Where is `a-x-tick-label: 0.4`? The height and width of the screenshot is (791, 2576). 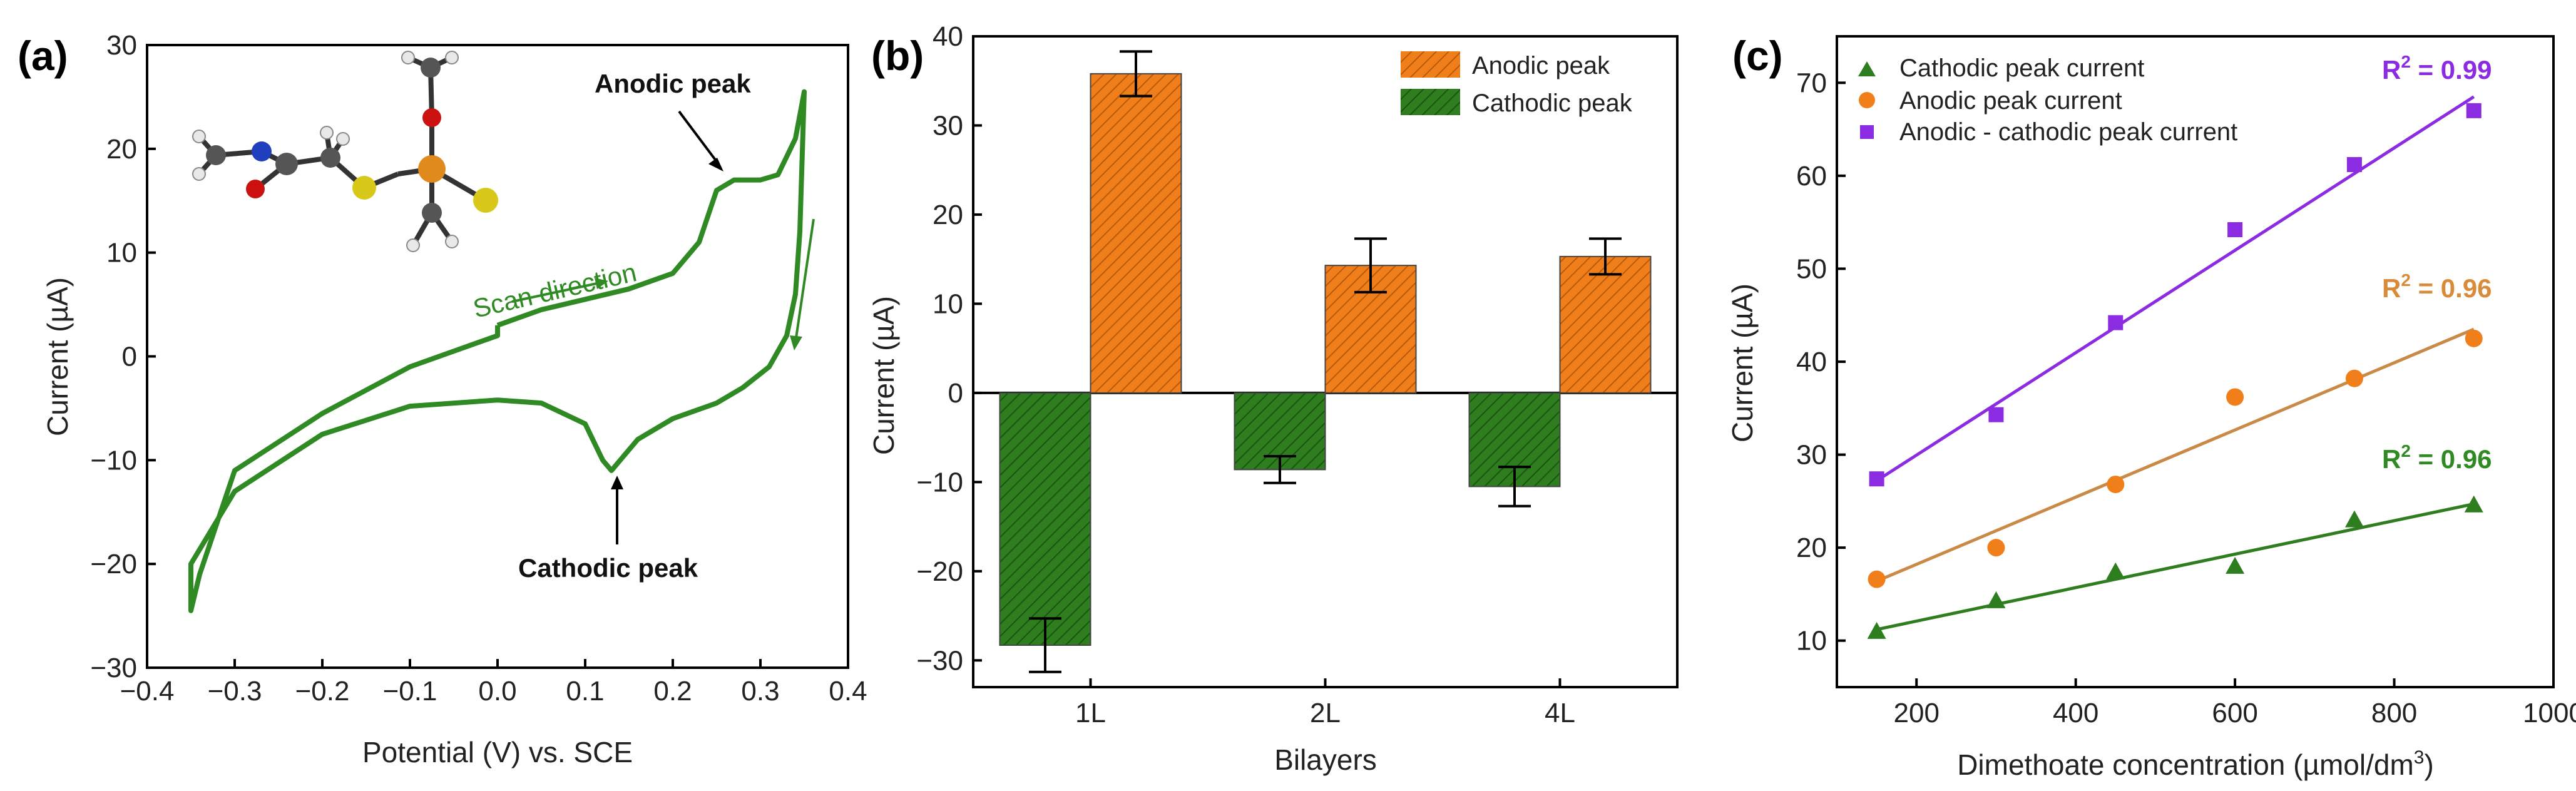 a-x-tick-label: 0.4 is located at coordinates (848, 691).